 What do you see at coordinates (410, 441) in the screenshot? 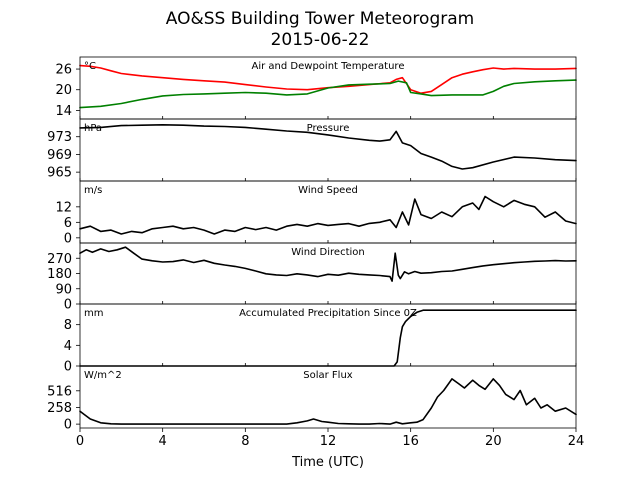
I see `x-tick-label: 16` at bounding box center [410, 441].